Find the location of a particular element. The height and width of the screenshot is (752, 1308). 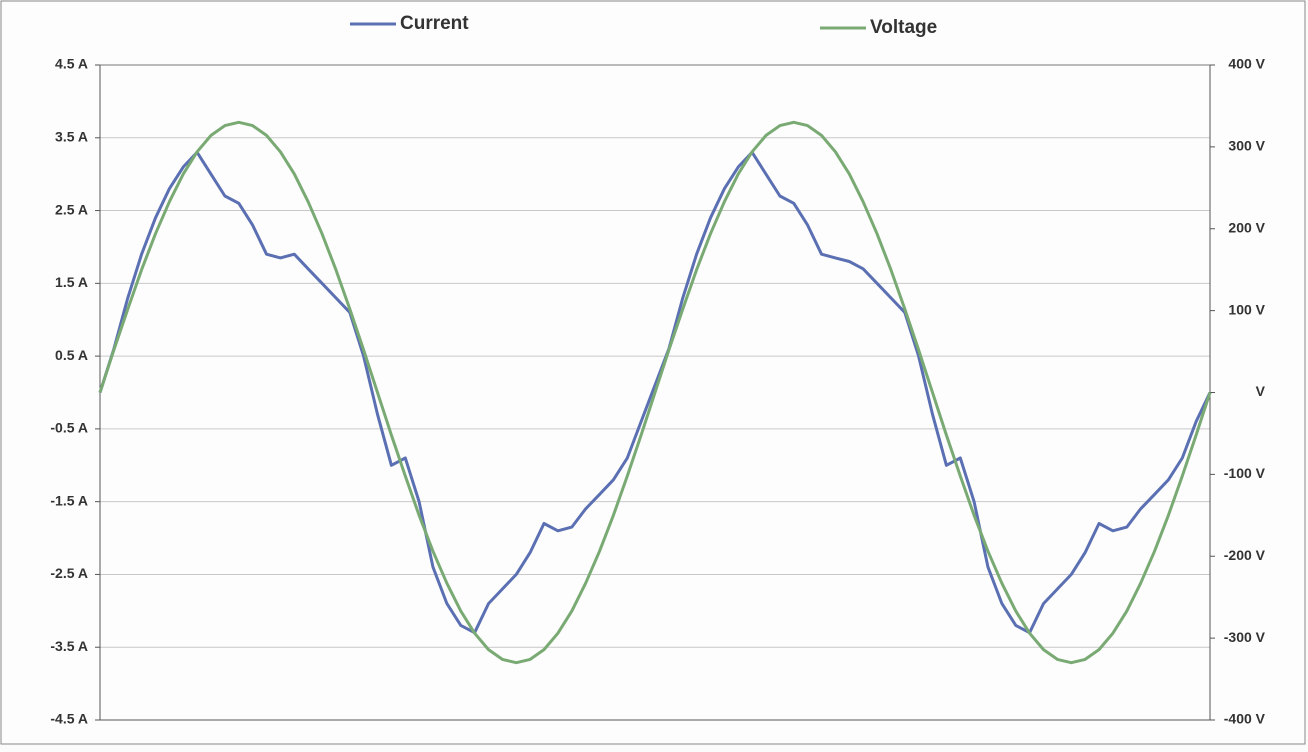

y-tick-label: 2.5 A is located at coordinates (71, 209).